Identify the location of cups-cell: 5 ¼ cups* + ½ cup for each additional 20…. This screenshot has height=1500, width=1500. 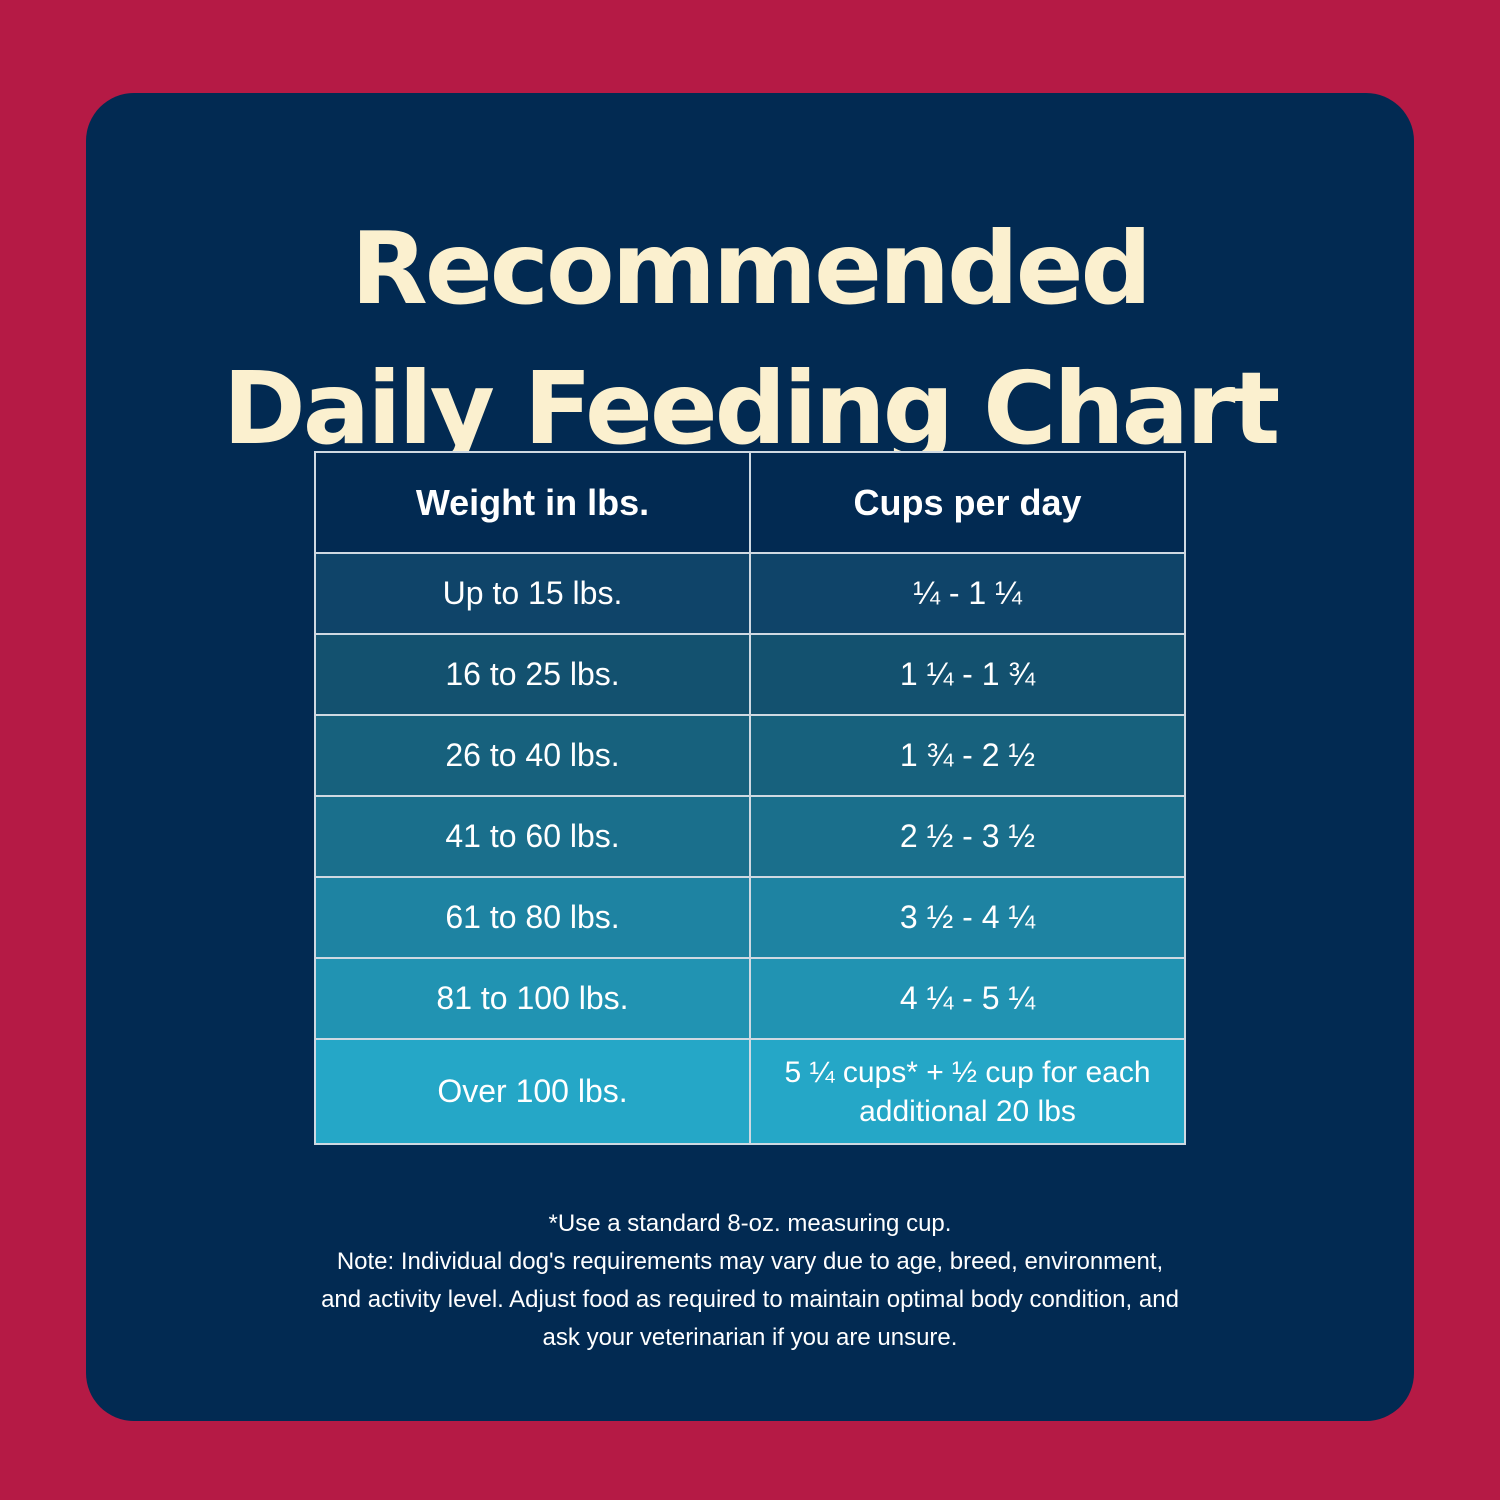
(967, 1091).